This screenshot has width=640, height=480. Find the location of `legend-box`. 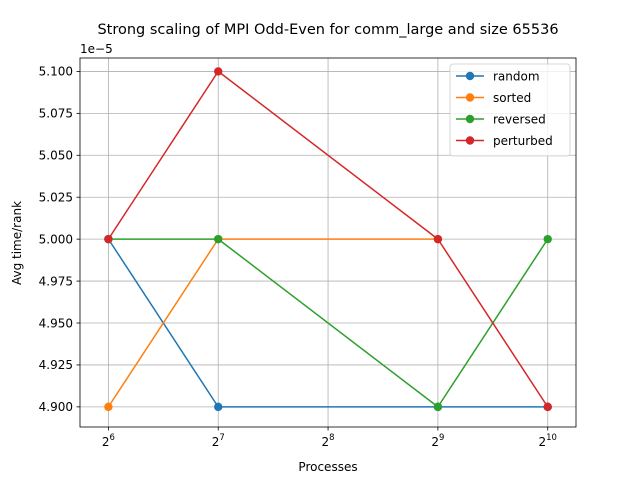

legend-box is located at coordinates (510, 110).